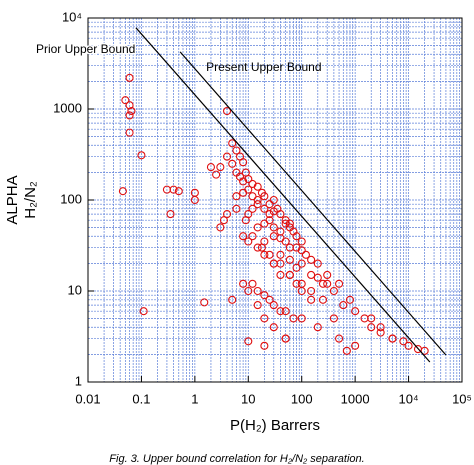 This screenshot has width=474, height=465. Describe the element at coordinates (72, 16) in the screenshot. I see `y-tick-label: 10⁴` at that location.